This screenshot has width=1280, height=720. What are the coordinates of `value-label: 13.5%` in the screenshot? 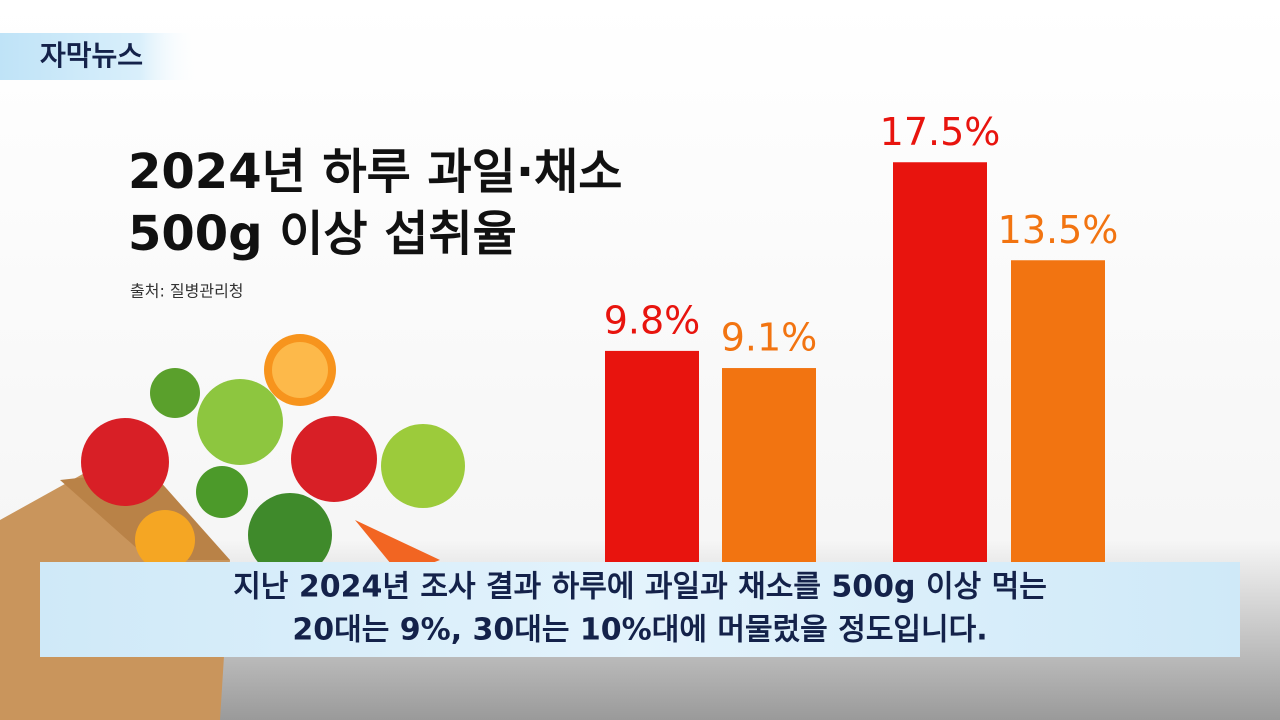 It's located at (1058, 230).